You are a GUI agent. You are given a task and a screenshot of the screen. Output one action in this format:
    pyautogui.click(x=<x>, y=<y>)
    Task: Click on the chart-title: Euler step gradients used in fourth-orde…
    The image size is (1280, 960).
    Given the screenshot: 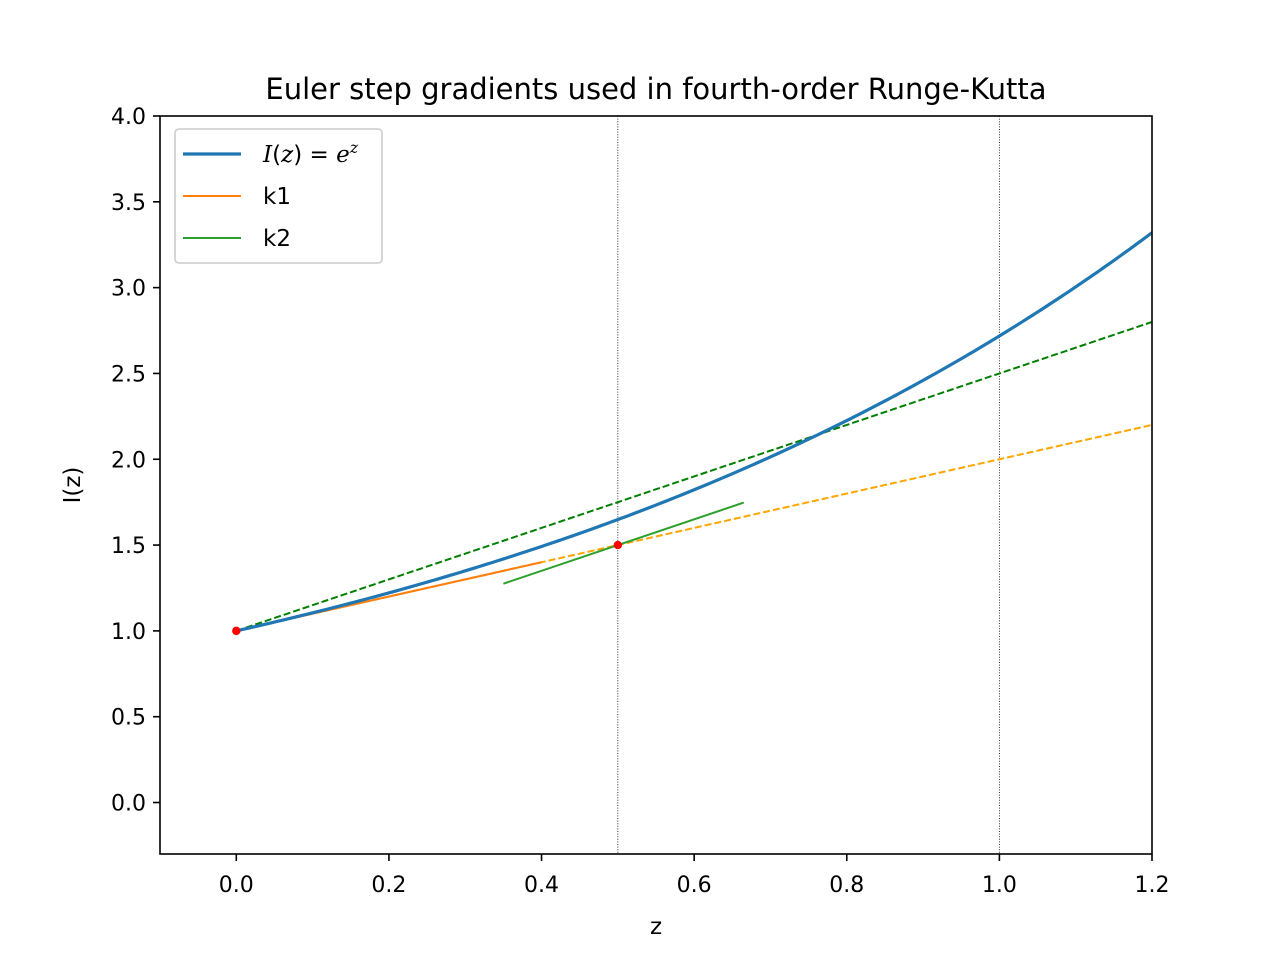 What is the action you would take?
    pyautogui.click(x=655, y=89)
    